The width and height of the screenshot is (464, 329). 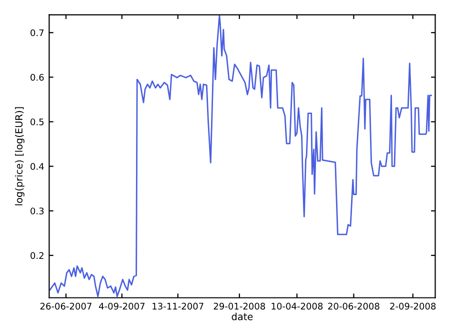 I want to click on y-tick-label: 0.7, so click(x=37, y=32).